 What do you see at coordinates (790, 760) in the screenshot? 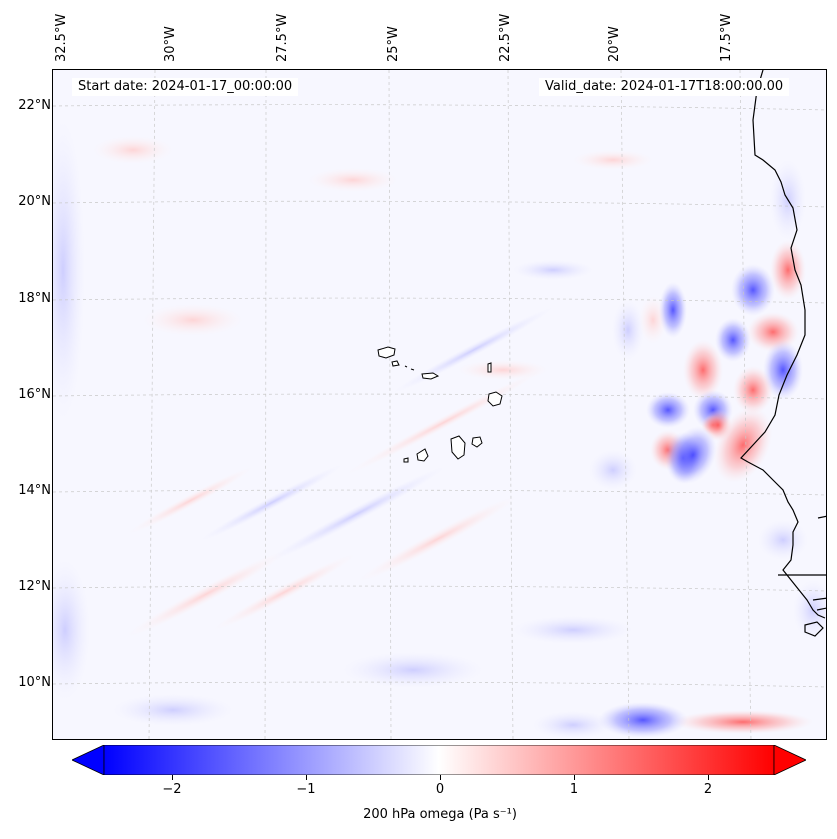
I see `colorbar-extend-max` at bounding box center [790, 760].